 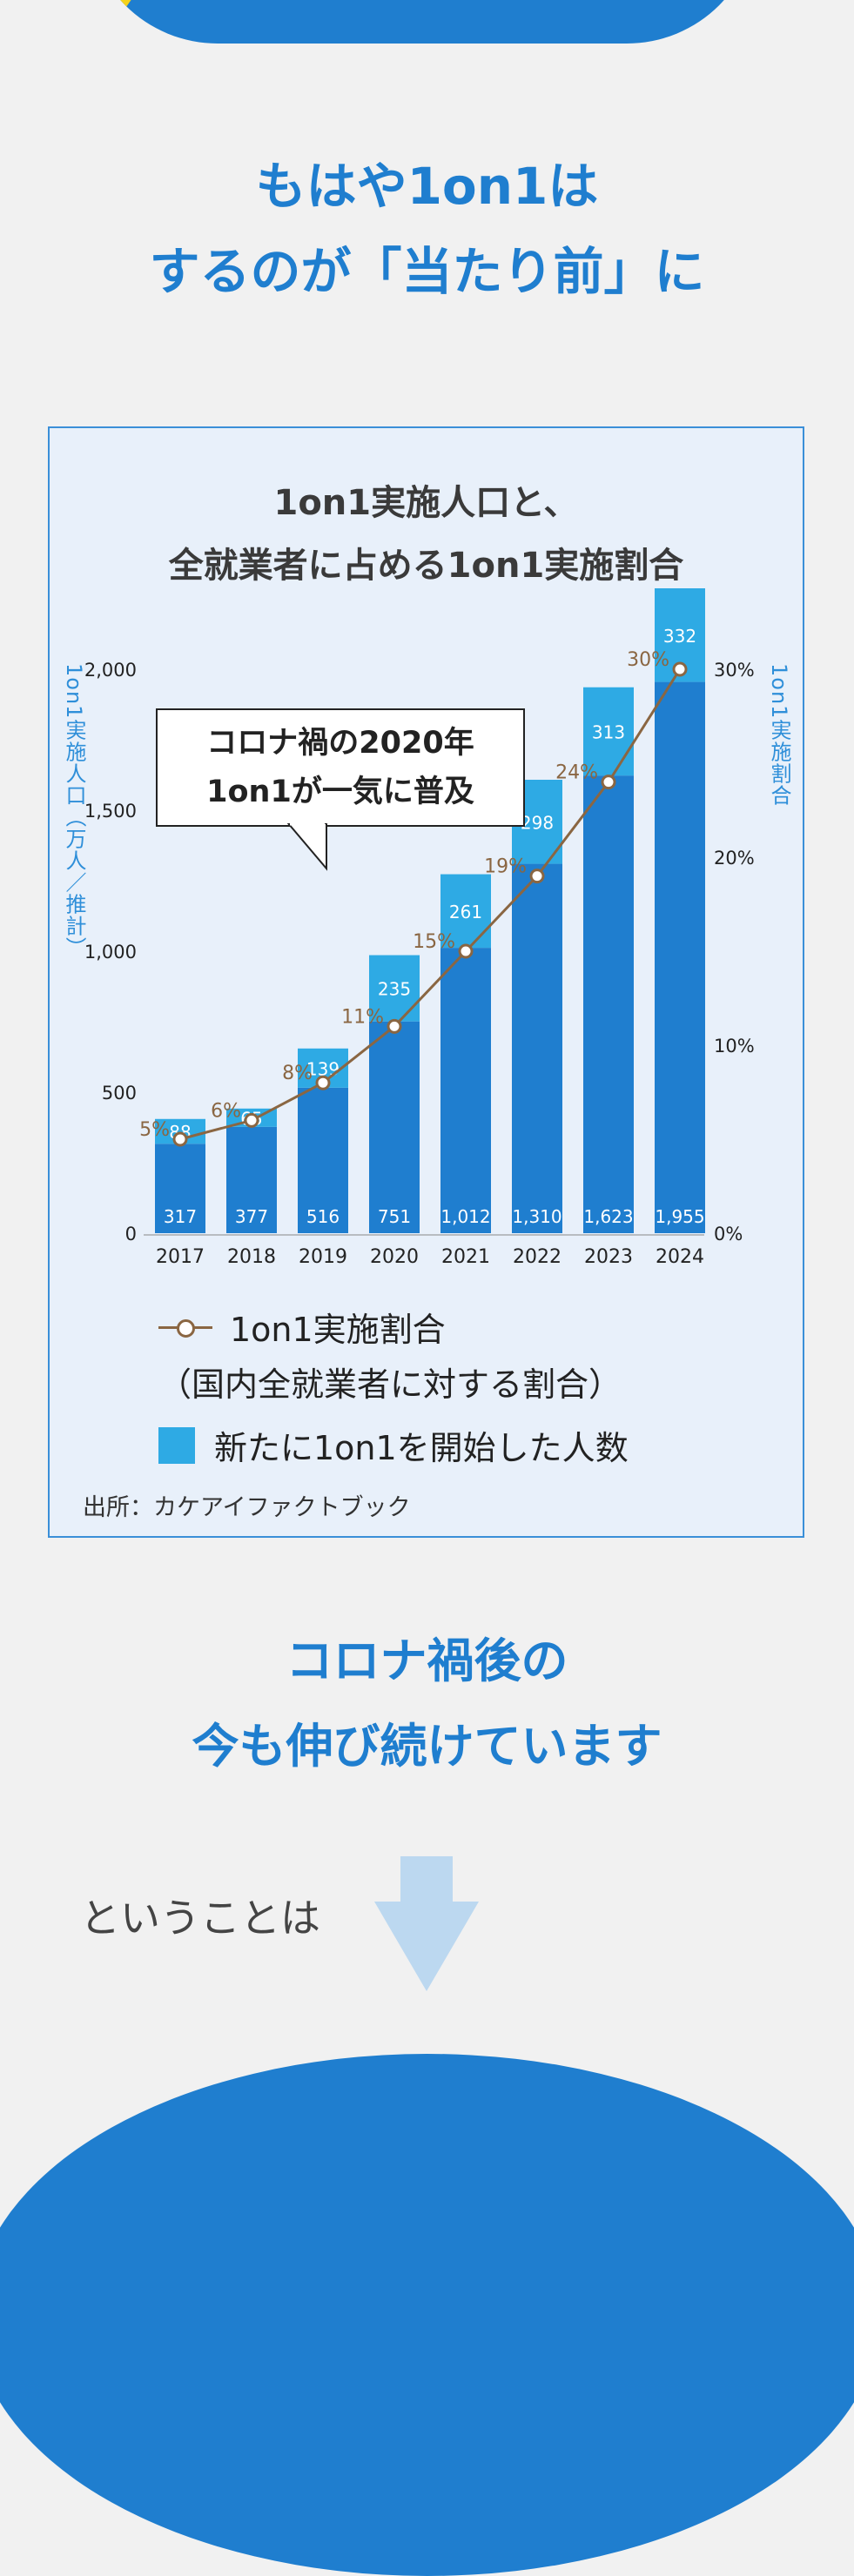 I want to click on y-right-tick-label: 10%, so click(x=734, y=1046).